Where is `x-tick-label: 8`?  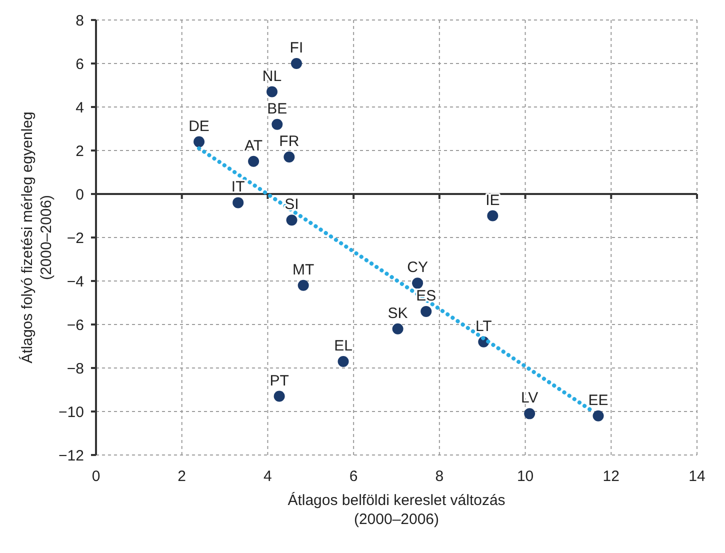
x-tick-label: 8 is located at coordinates (439, 476).